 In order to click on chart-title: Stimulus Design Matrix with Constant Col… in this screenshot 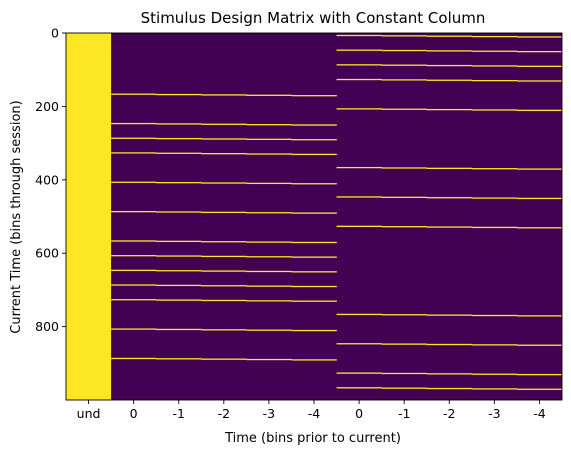, I will do `click(313, 18)`.